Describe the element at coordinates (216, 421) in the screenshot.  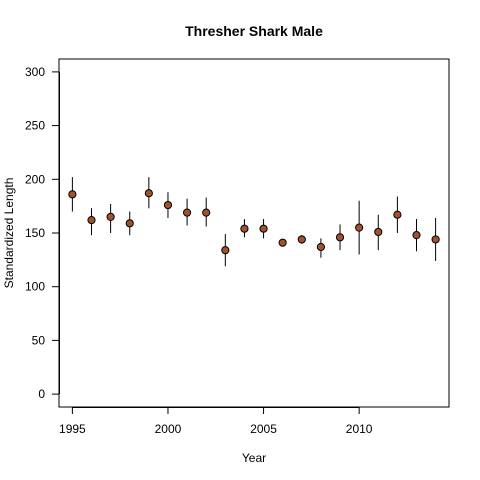
I see `x-axis: 1995 2000 2005 2010` at that location.